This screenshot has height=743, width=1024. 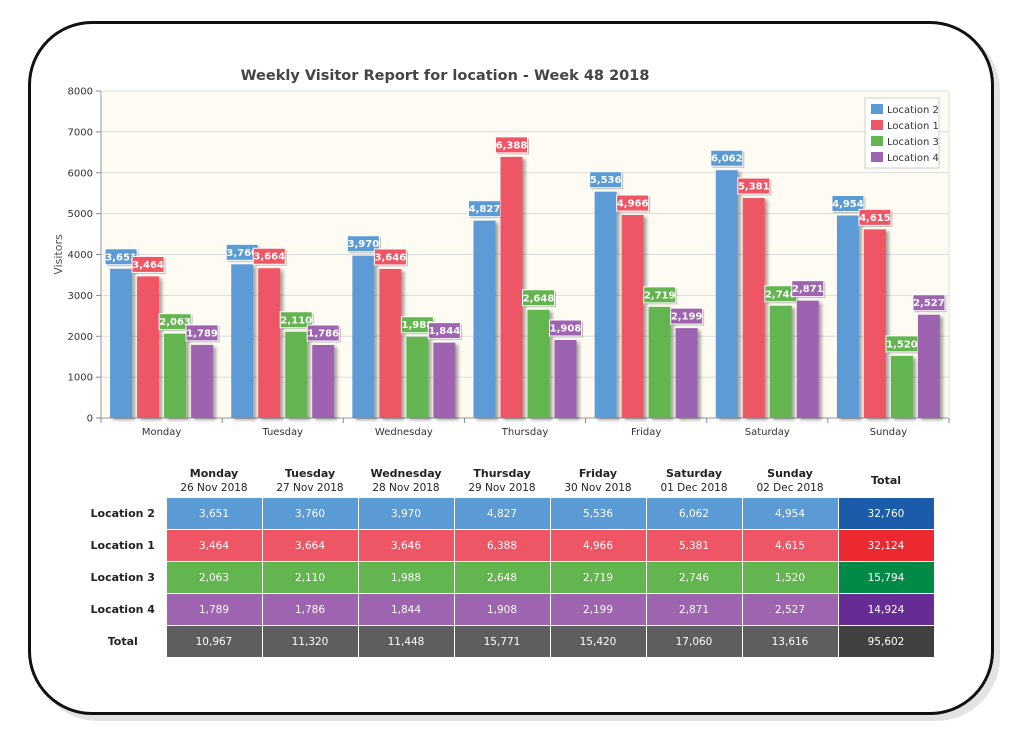 I want to click on column-header: Wednesday 28 Nov 2018, so click(x=406, y=480).